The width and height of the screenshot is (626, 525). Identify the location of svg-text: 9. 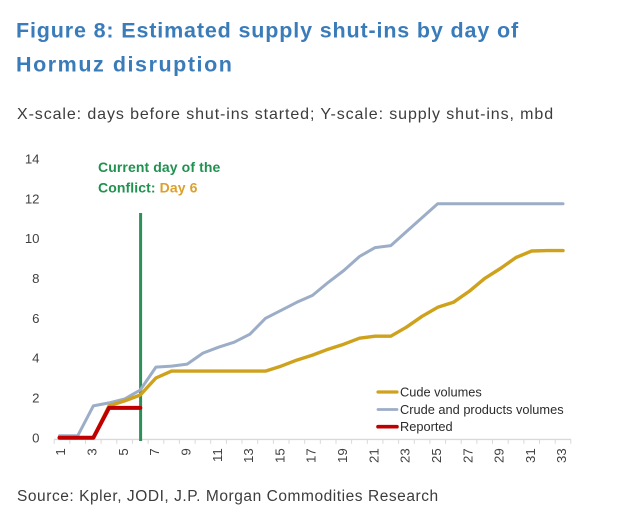
(185, 451).